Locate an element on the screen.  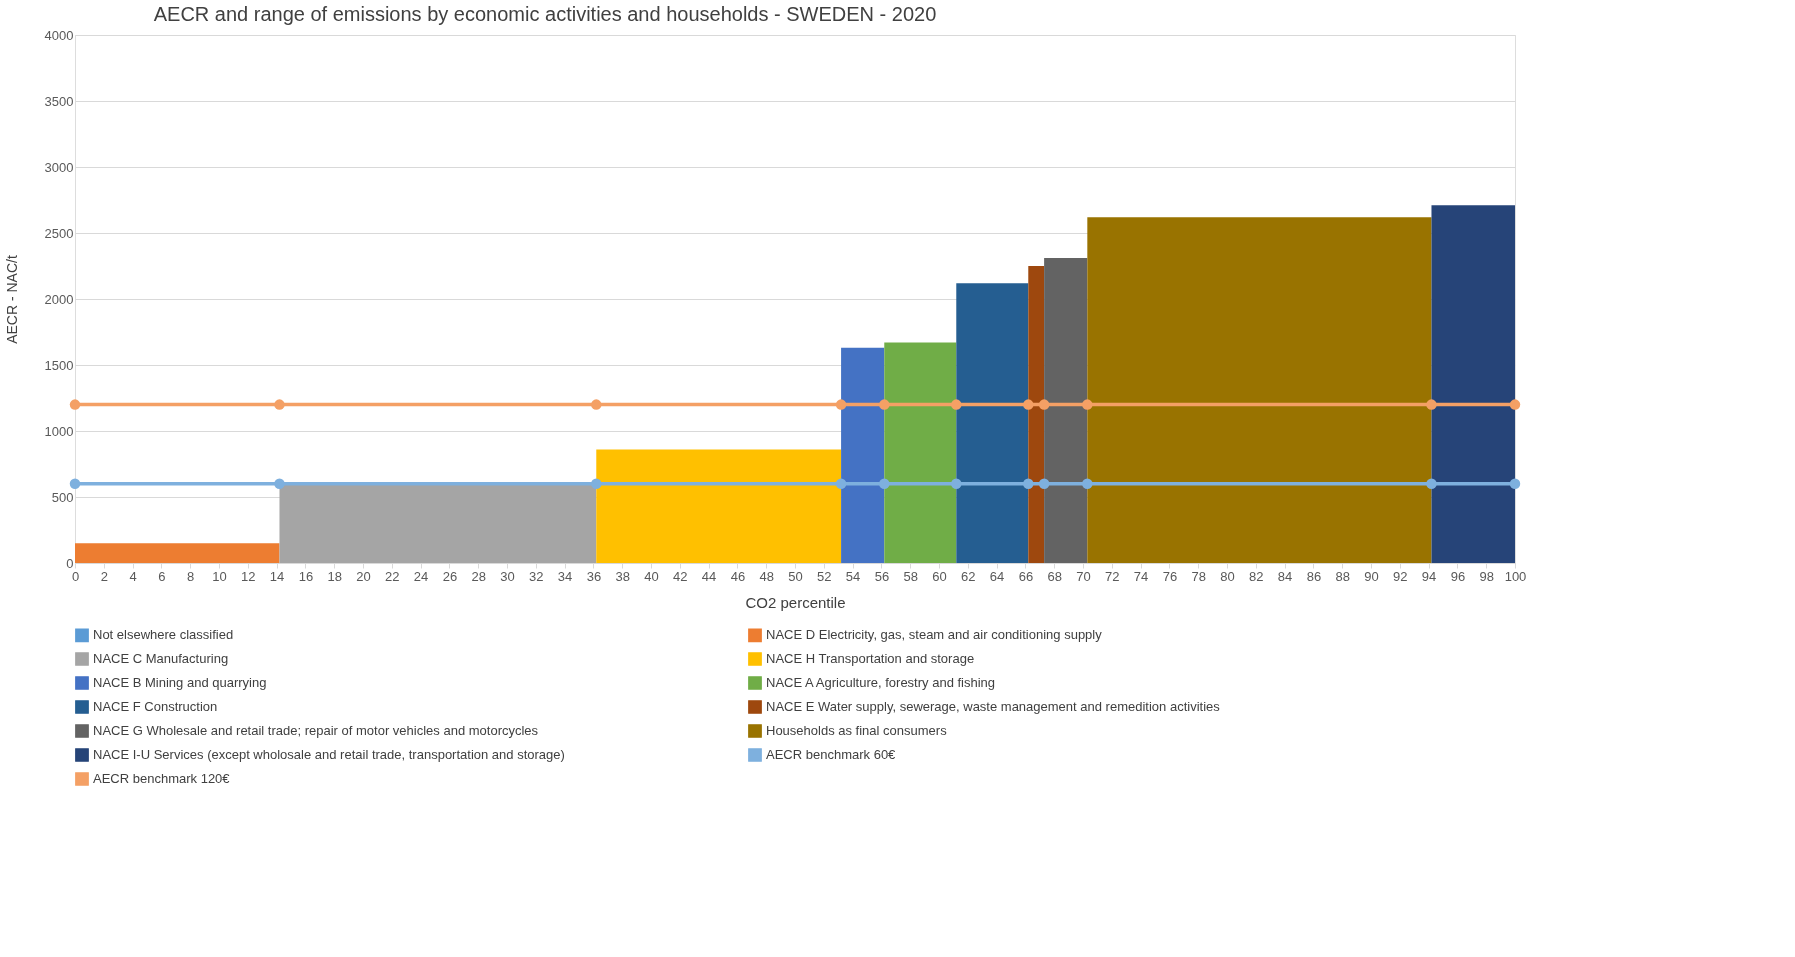
x-tick-label: 100 is located at coordinates (1515, 576).